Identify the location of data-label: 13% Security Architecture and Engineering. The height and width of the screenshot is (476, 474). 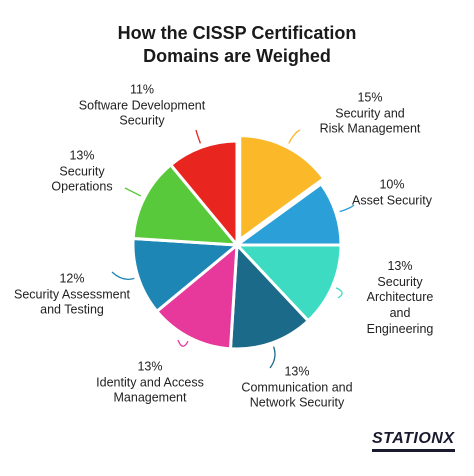
(400, 298).